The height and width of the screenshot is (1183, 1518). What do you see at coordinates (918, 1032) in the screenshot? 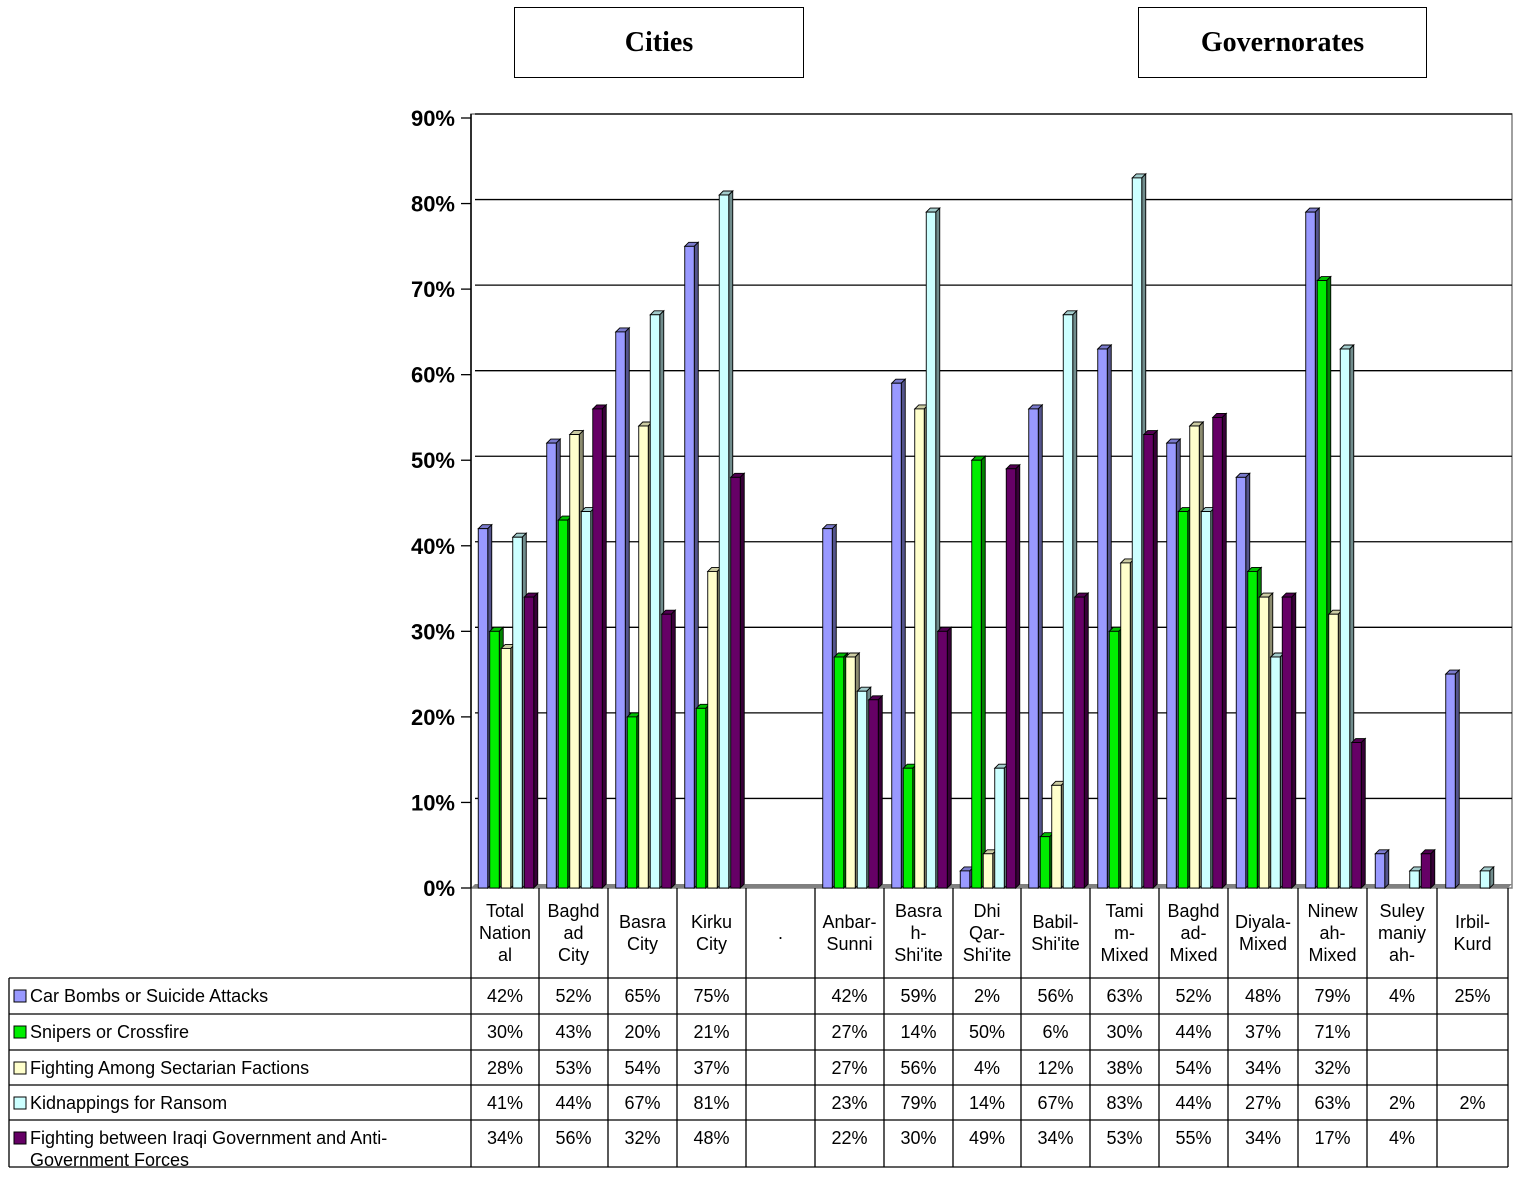
I see `data-cell: 14%` at bounding box center [918, 1032].